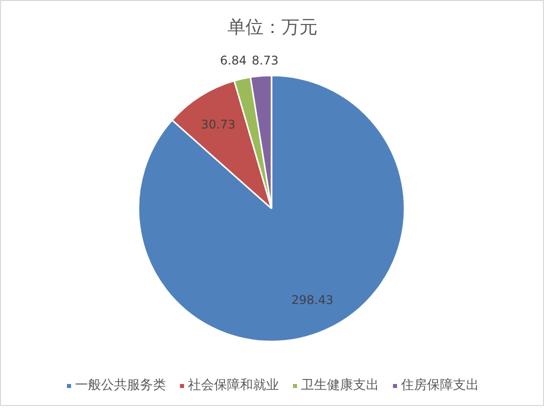  I want to click on legend-label: 社会保障和就业, so click(233, 385).